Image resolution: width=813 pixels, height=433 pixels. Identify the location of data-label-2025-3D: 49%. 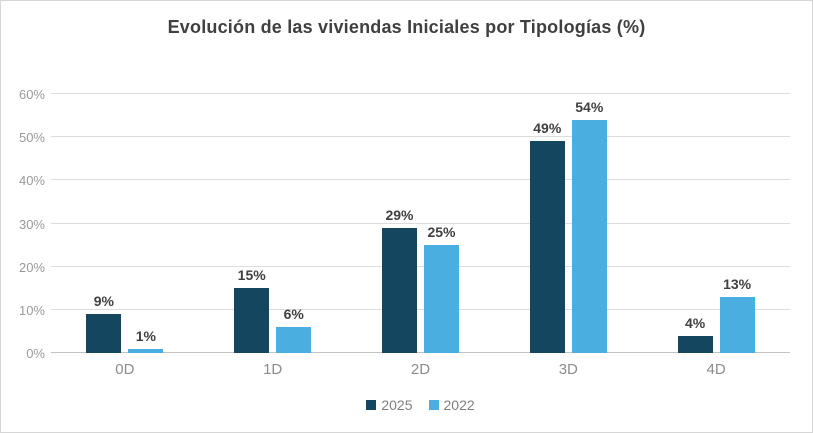
(547, 128).